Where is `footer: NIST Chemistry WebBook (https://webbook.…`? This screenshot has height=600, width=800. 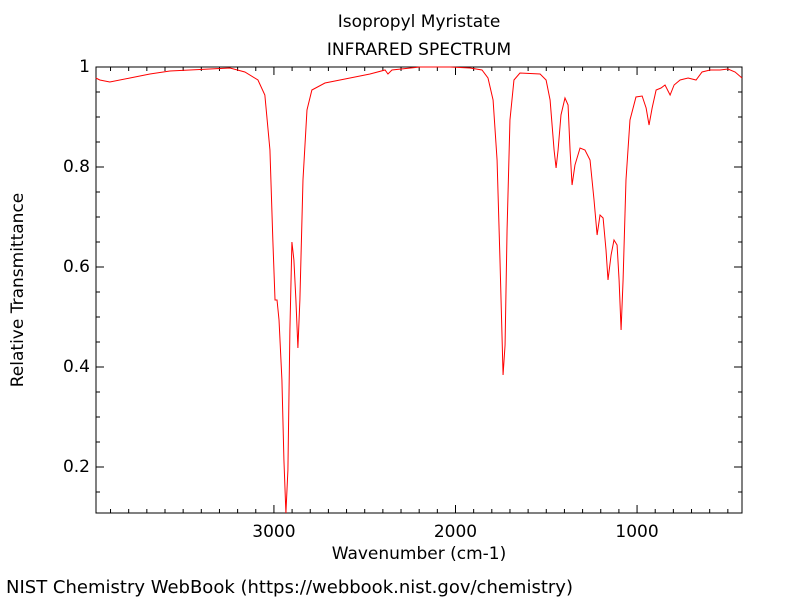 footer: NIST Chemistry WebBook (https://webbook.… is located at coordinates (289, 587).